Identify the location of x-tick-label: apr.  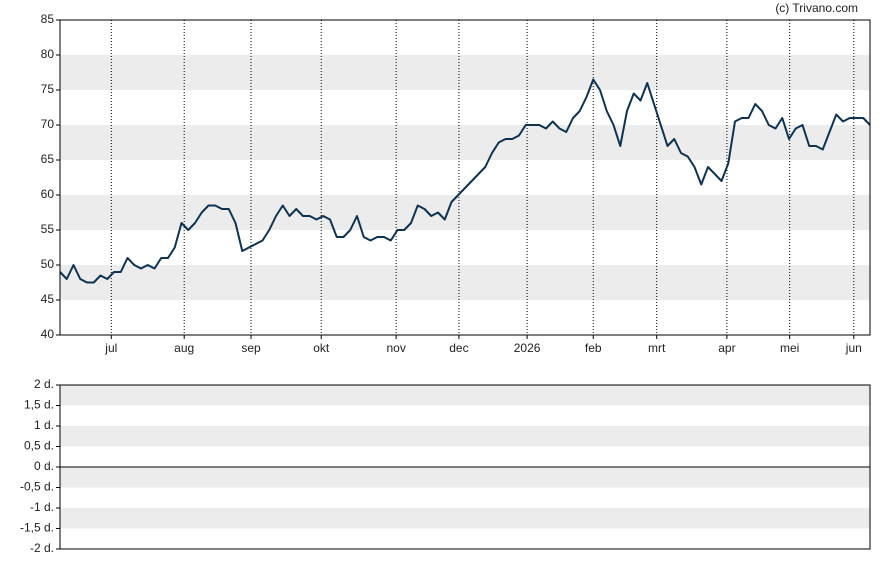
(726, 348).